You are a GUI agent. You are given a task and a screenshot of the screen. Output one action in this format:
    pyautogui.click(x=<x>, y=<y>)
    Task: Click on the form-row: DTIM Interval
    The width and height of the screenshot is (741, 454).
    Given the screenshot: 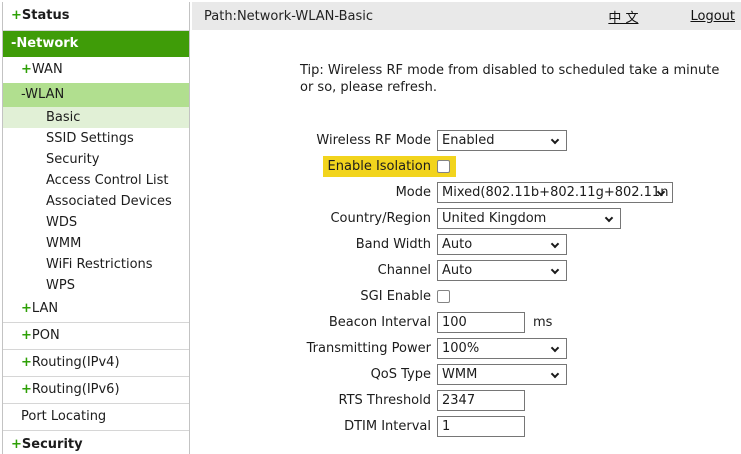 What is the action you would take?
    pyautogui.click(x=466, y=426)
    